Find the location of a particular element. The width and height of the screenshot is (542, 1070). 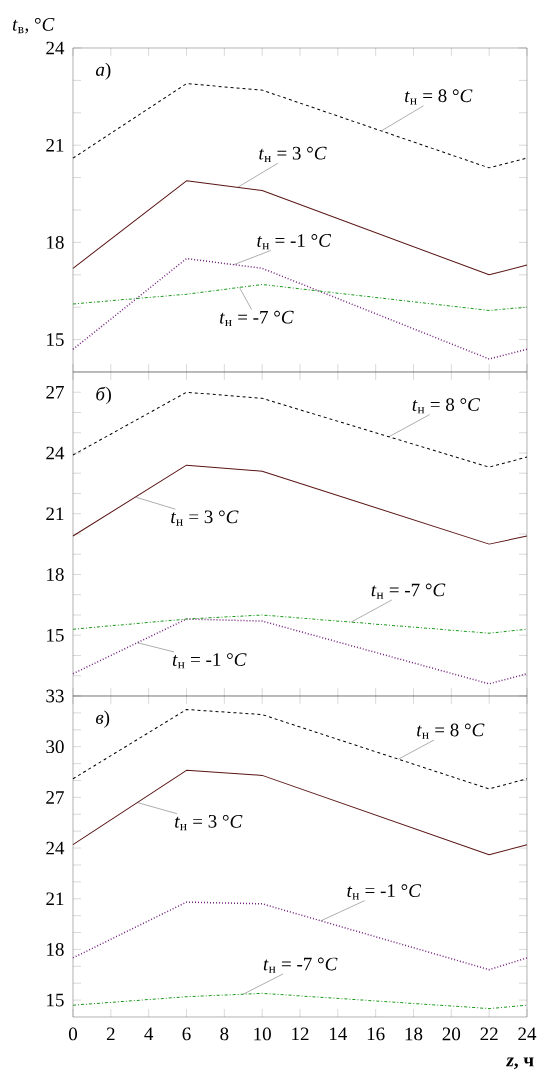

text: б) is located at coordinates (103, 395).